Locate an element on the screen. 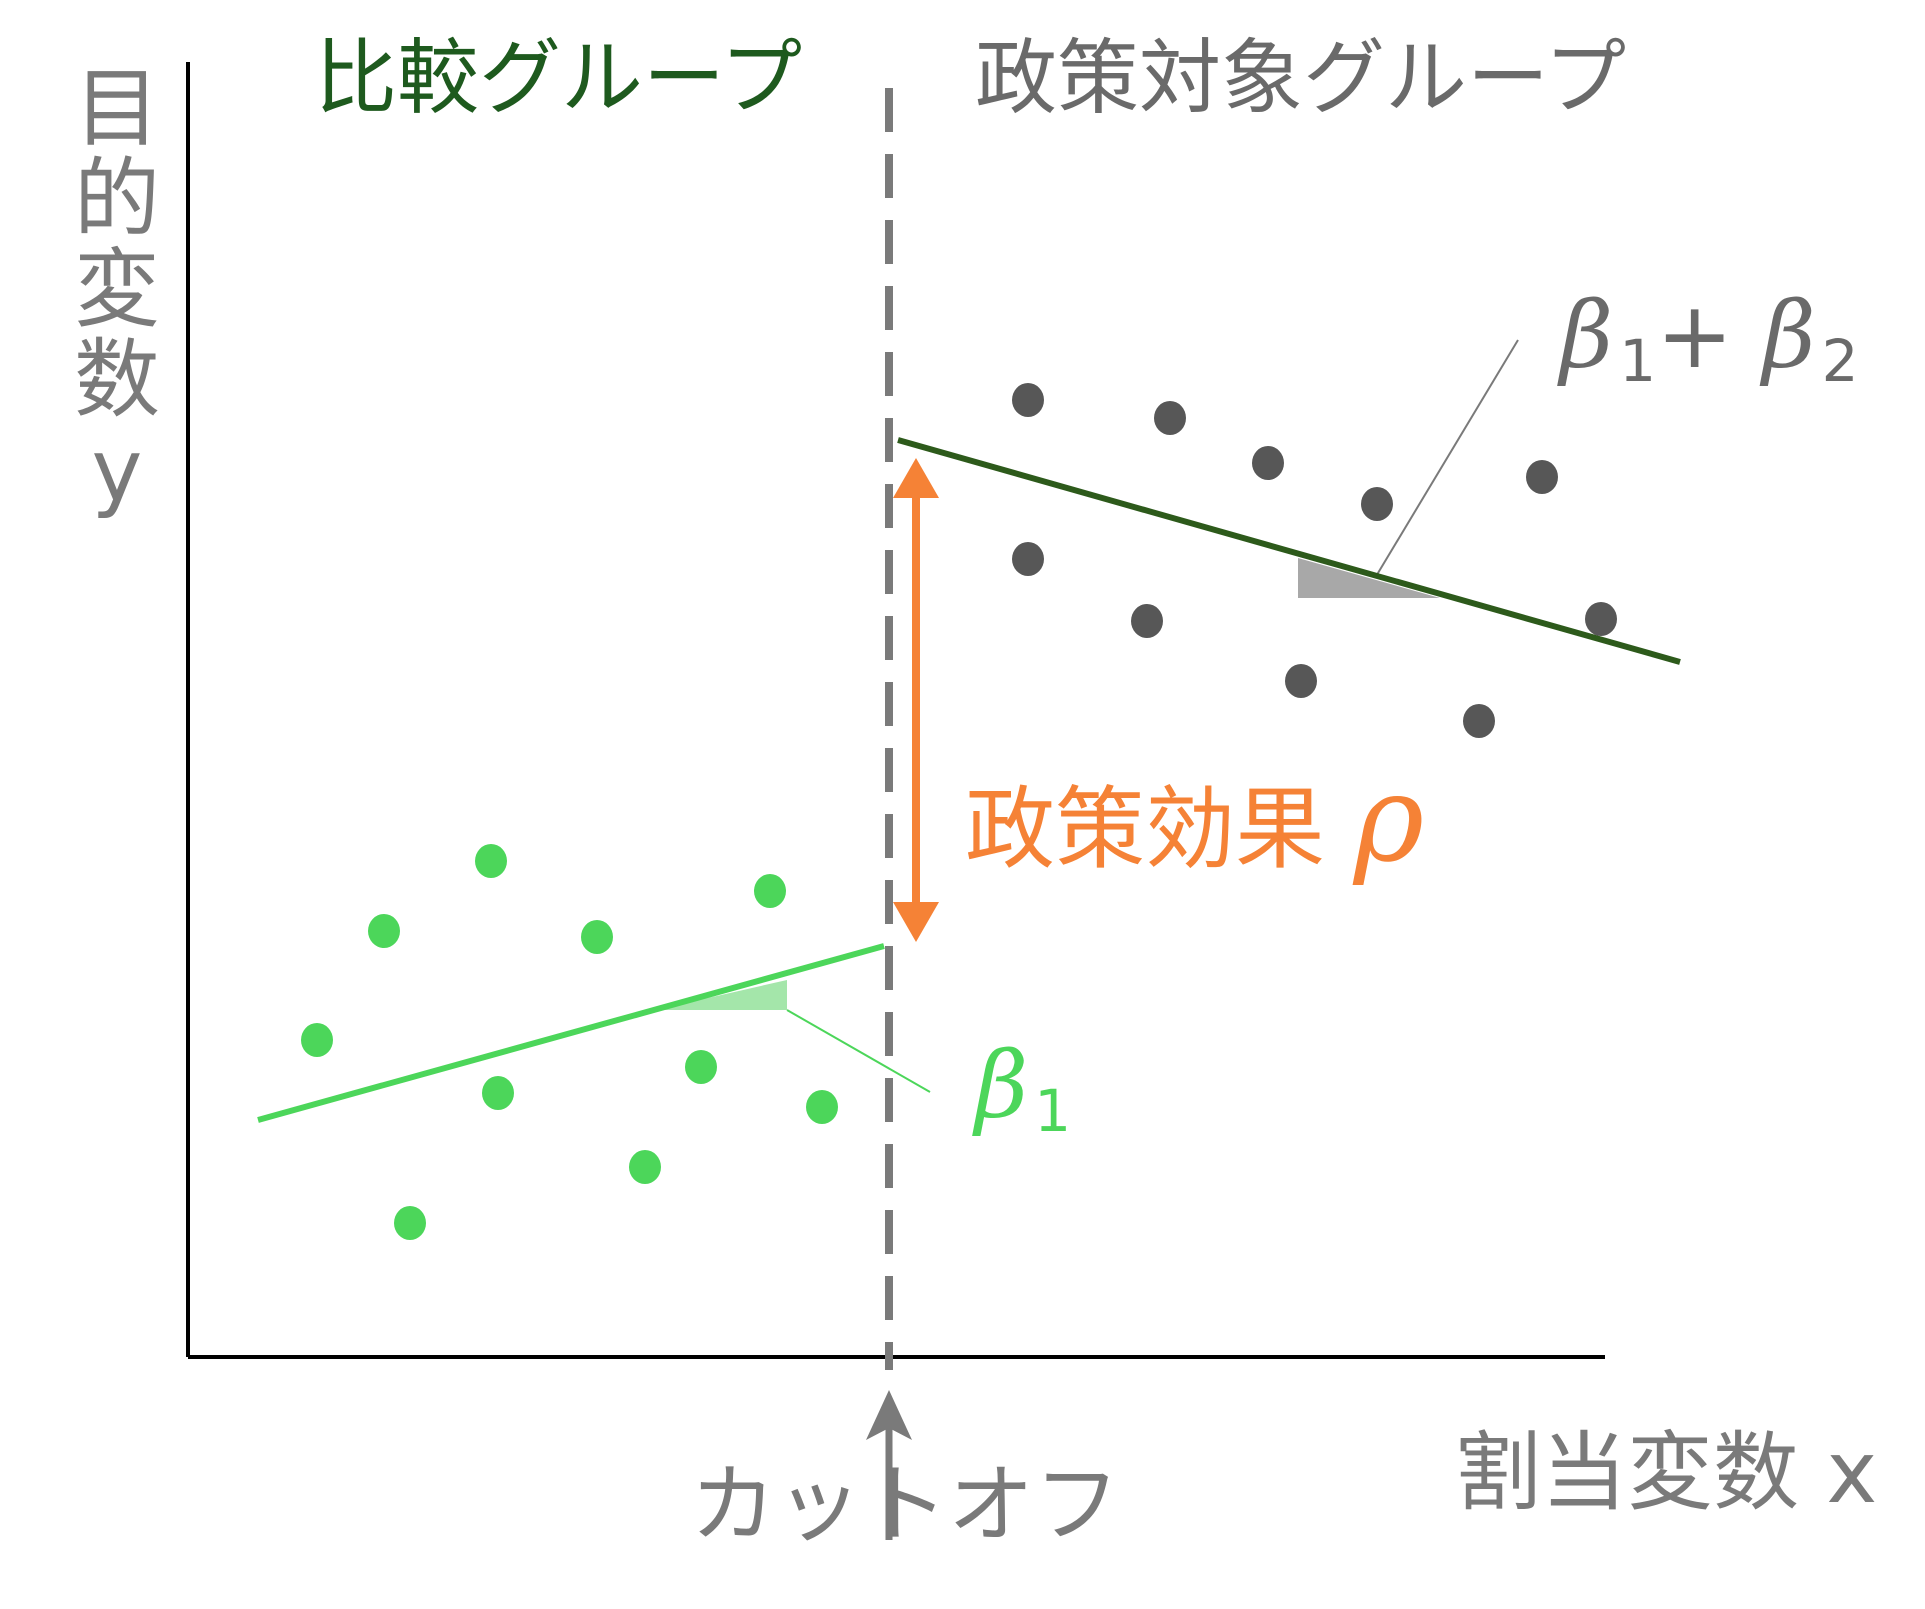 This screenshot has height=1609, width=1925. treatment-group-title: 政策対象グループ is located at coordinates (1301, 78).